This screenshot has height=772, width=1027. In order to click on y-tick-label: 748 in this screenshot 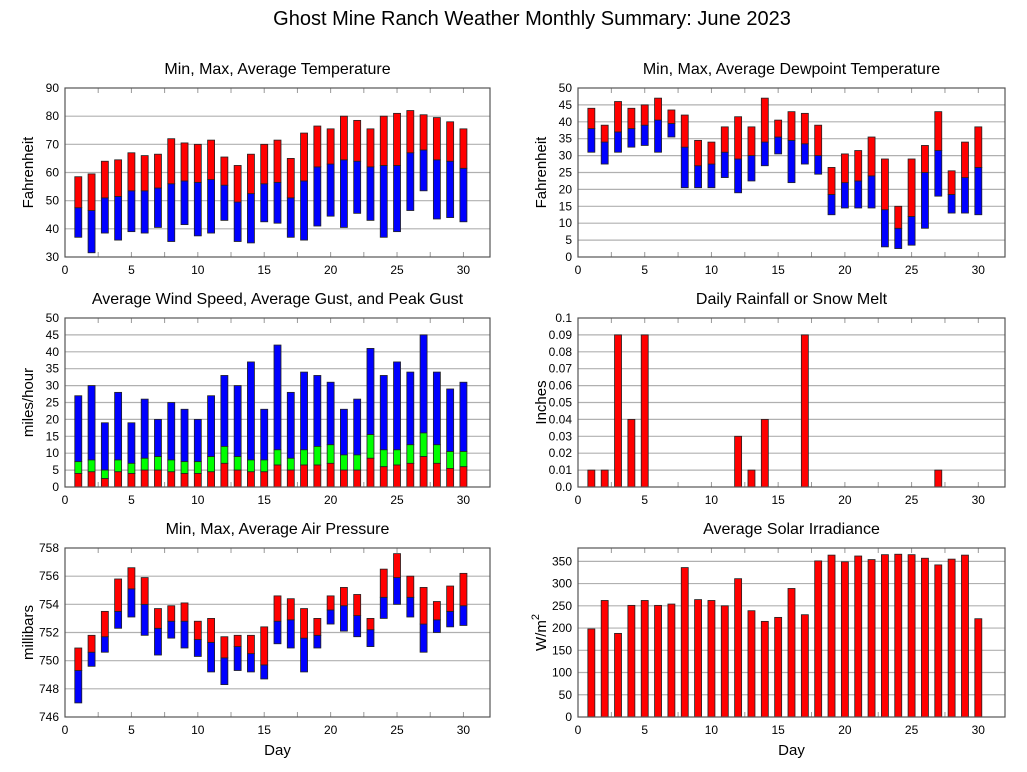, I will do `click(49, 689)`.